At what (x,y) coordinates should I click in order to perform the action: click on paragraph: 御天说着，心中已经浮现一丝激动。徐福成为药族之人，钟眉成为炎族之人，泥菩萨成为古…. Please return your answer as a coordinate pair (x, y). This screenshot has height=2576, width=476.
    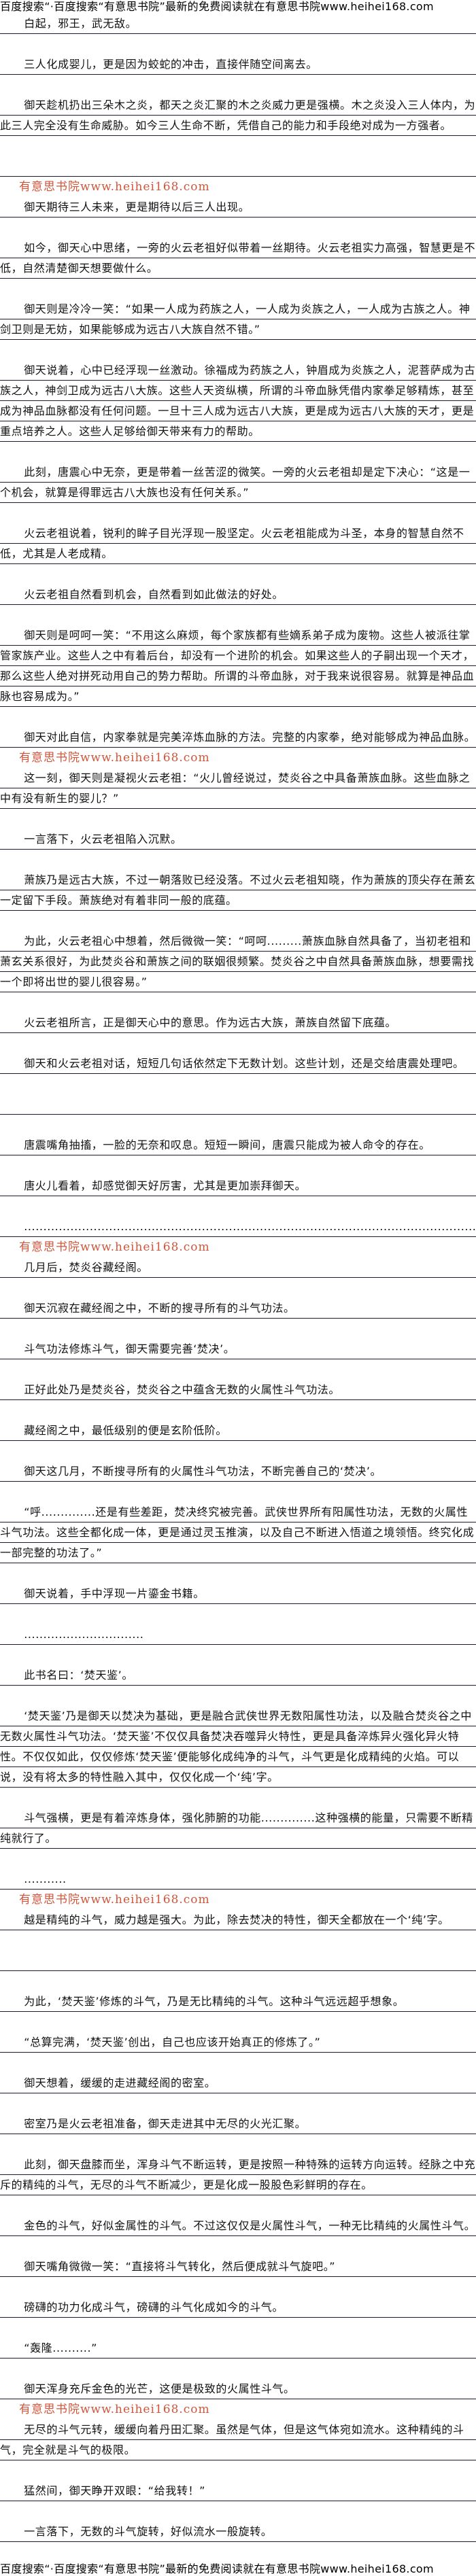
    Looking at the image, I should click on (238, 401).